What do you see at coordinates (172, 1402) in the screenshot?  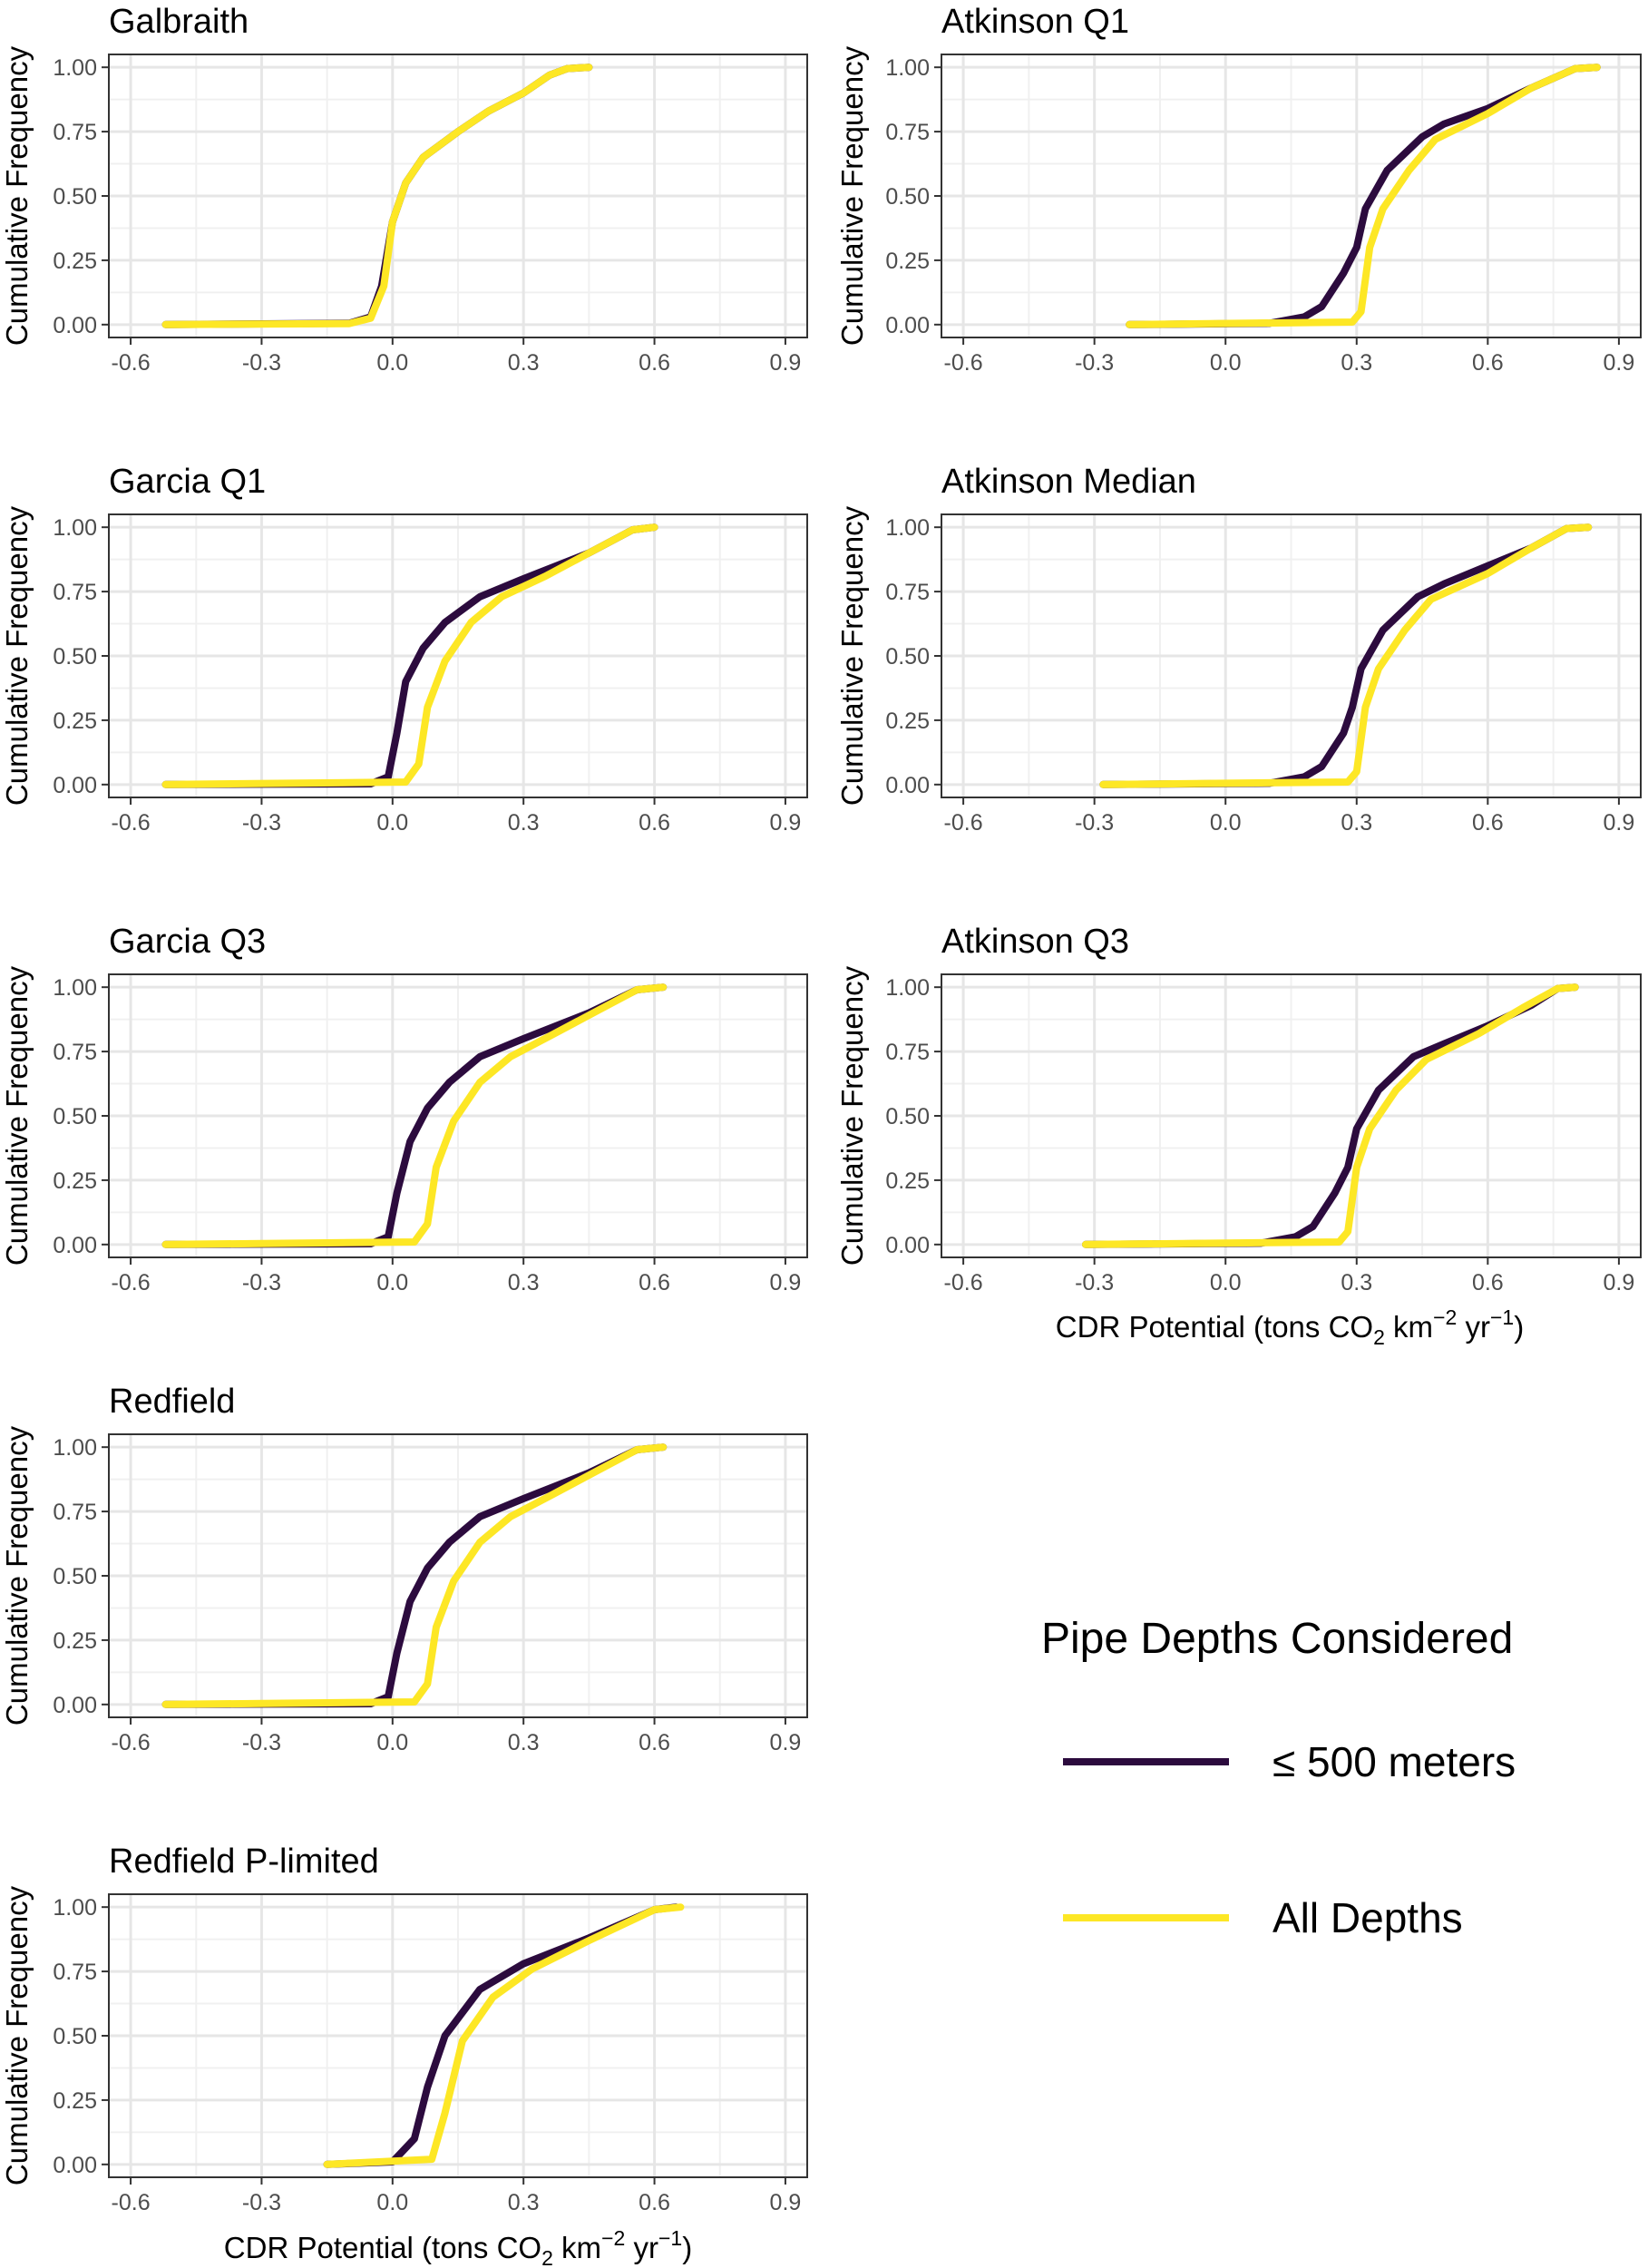 I see `panel-title: Redfield` at bounding box center [172, 1402].